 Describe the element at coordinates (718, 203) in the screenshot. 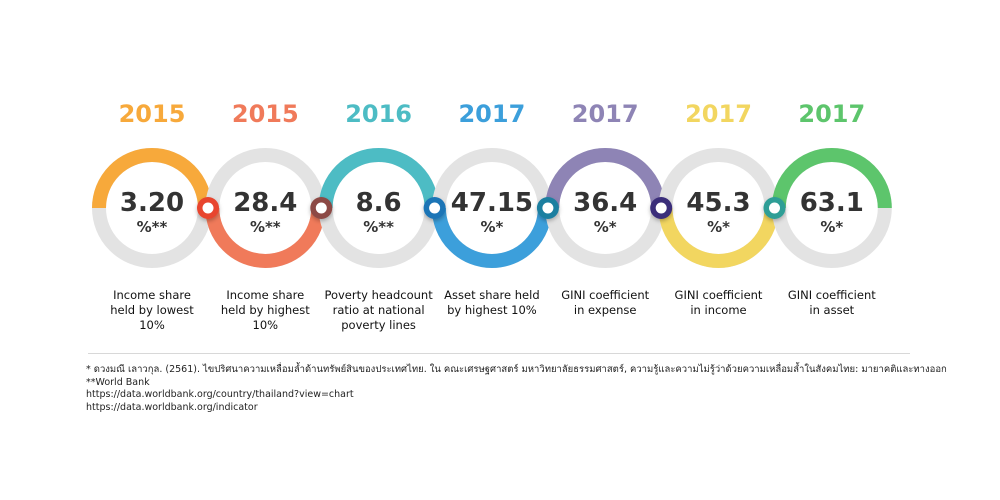

I see `stat-value: 45.3` at that location.